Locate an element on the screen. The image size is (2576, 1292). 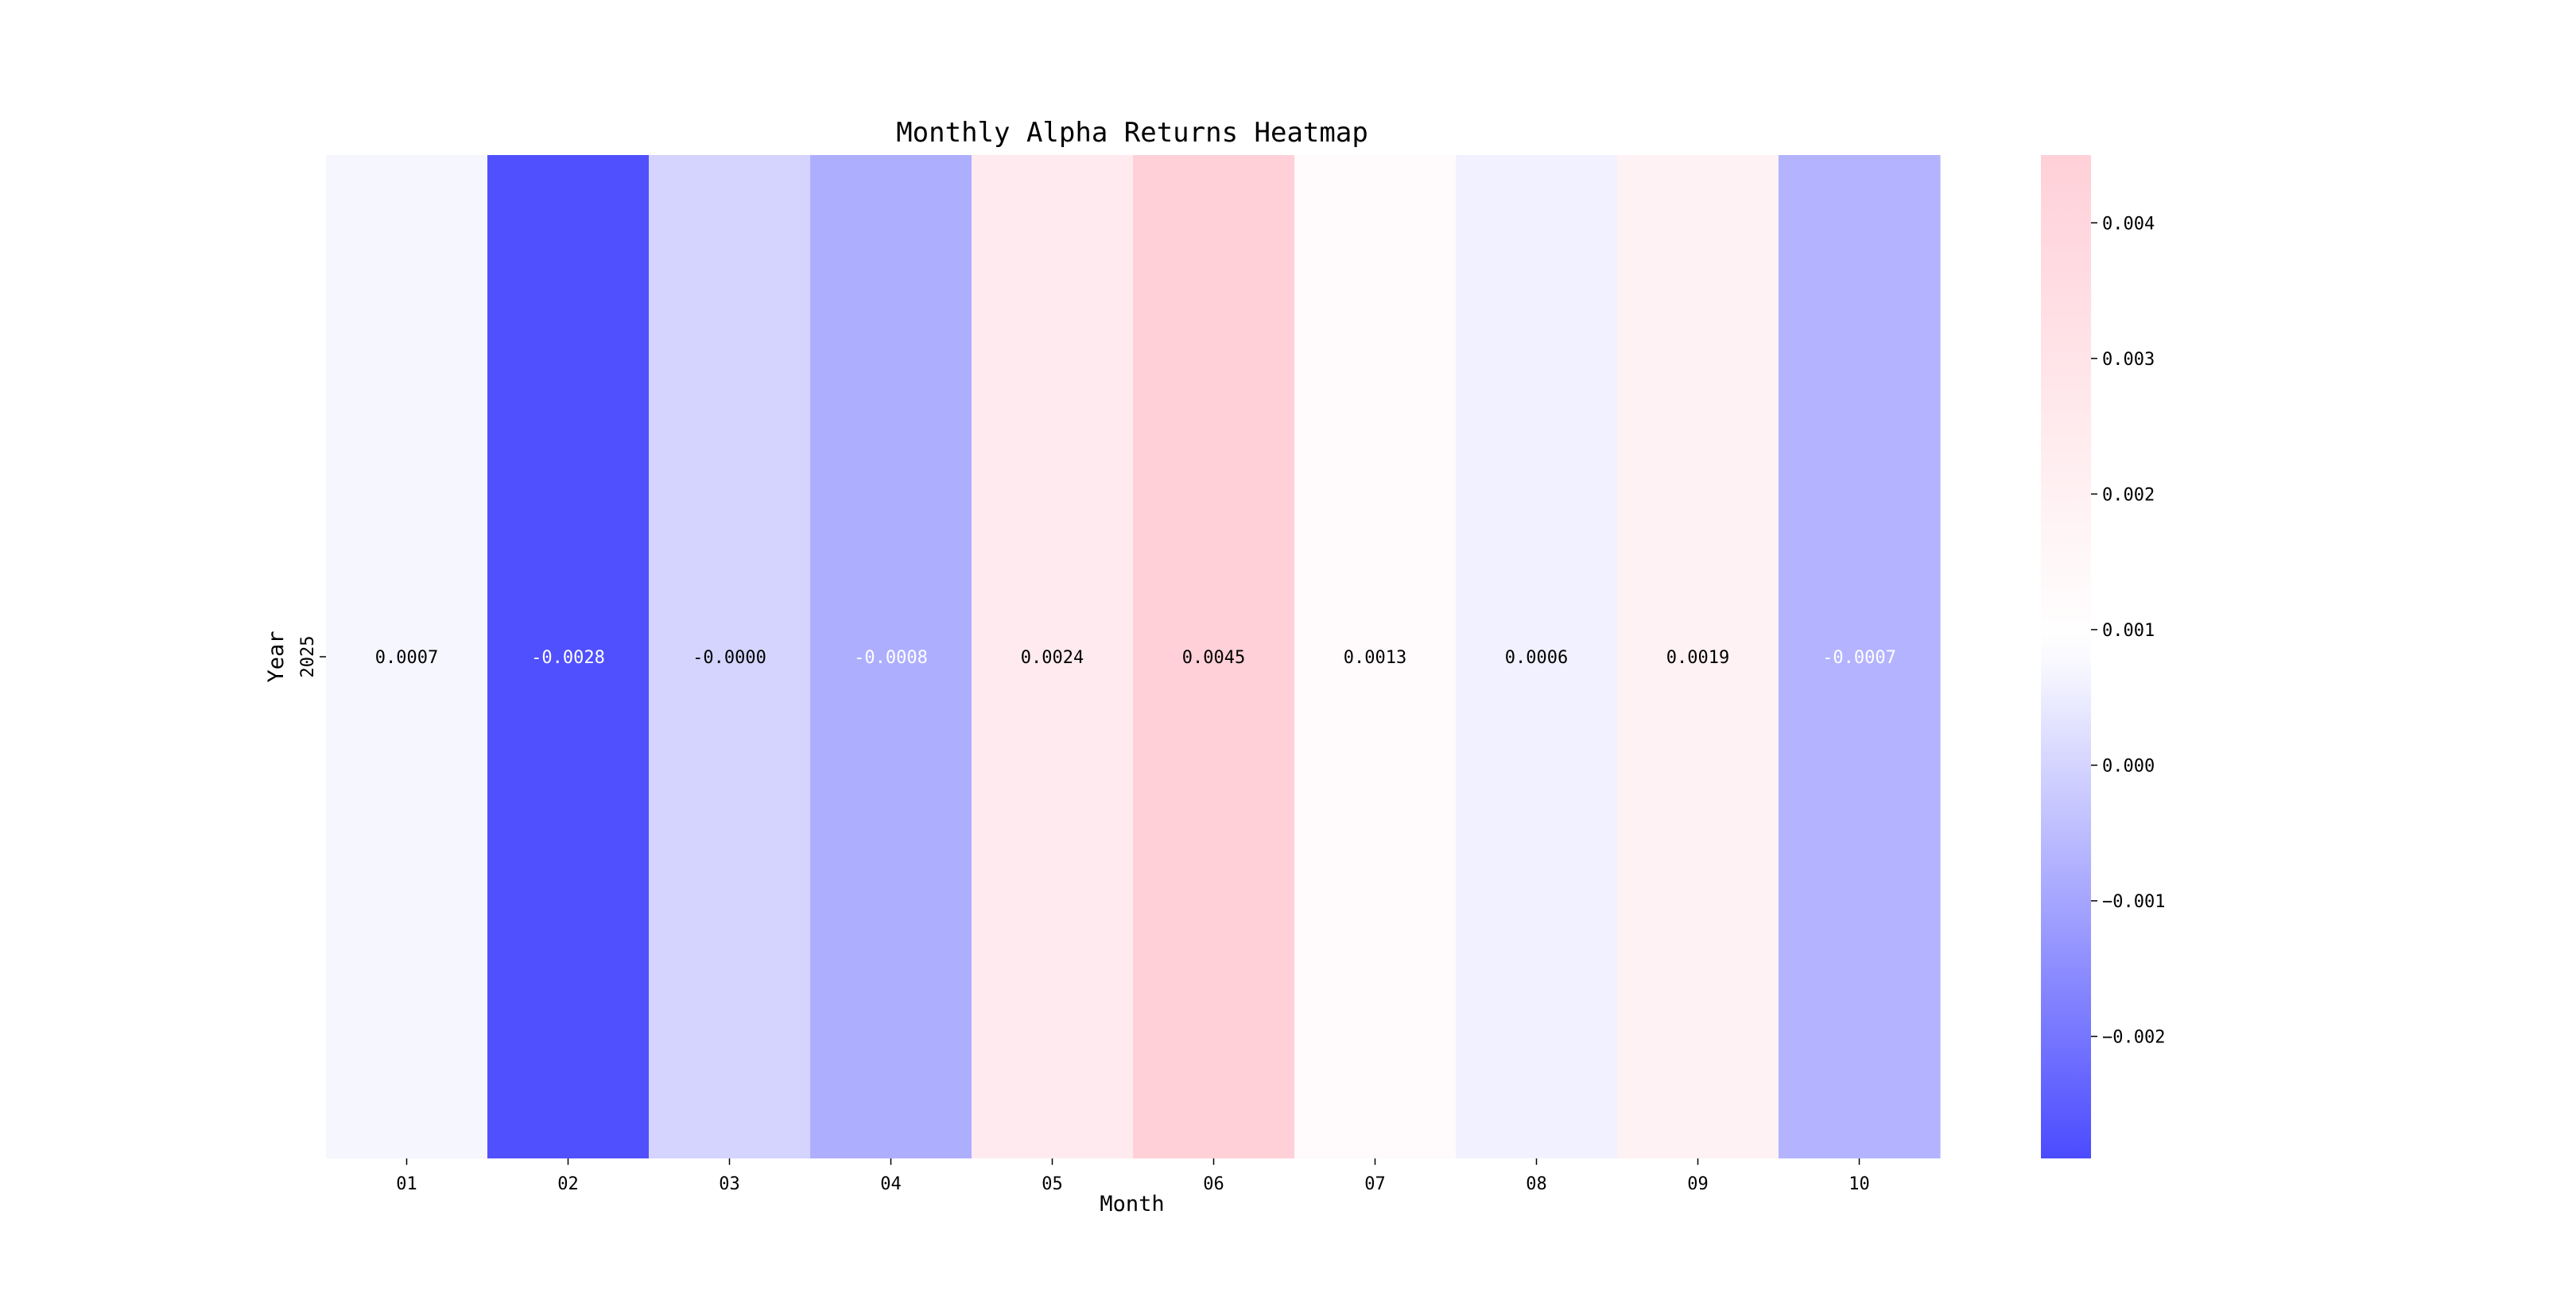
colorbar-tick-label: 0.002 is located at coordinates (2128, 495).